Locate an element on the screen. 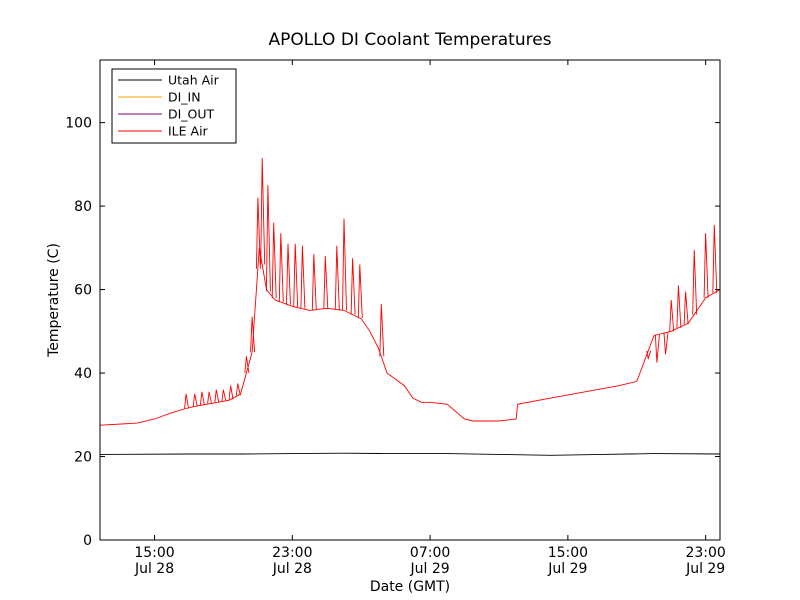  x-axis-label: Date (GMT) is located at coordinates (410, 587).